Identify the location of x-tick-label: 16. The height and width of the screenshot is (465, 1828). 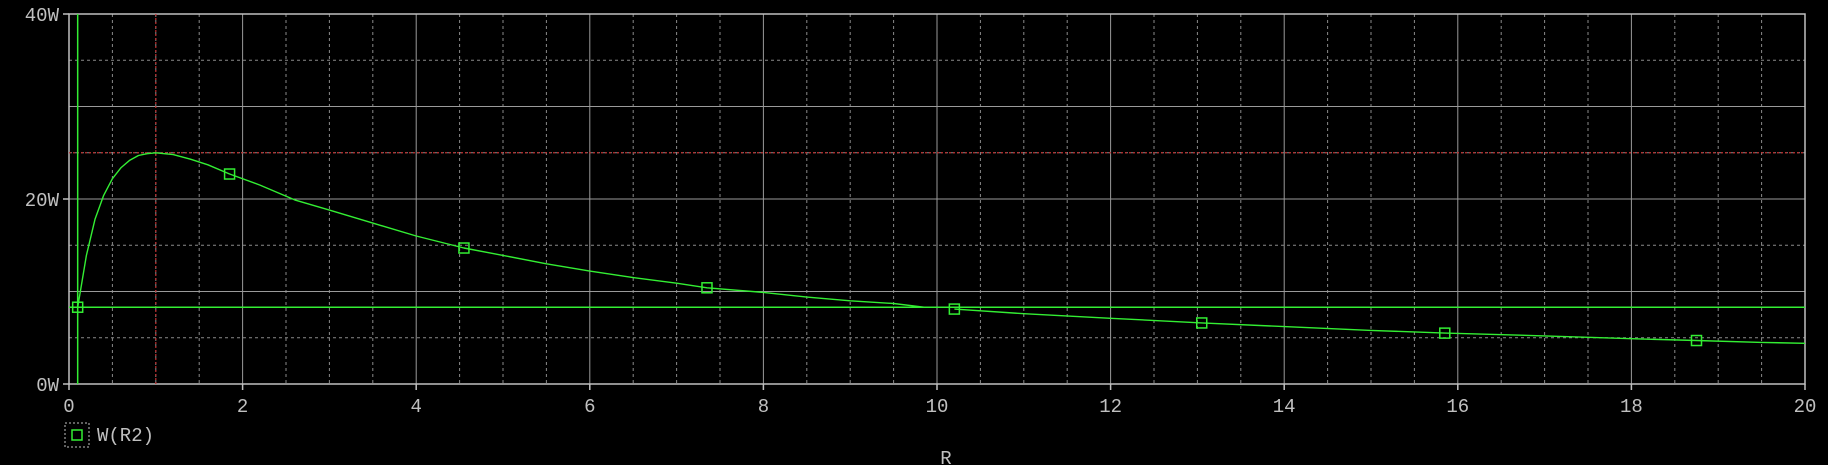
(1457, 407).